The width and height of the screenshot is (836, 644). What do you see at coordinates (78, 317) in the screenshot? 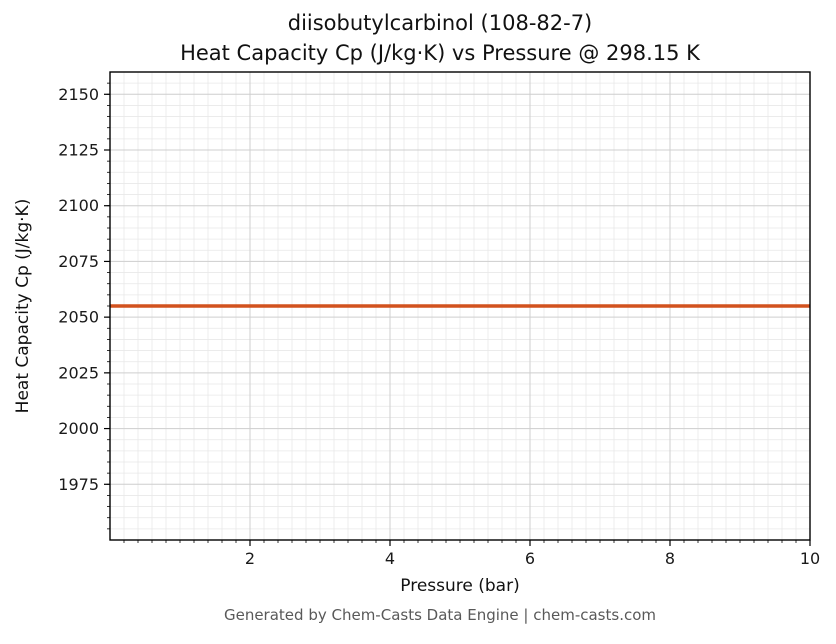
I see `svg-text: 2050` at bounding box center [78, 317].